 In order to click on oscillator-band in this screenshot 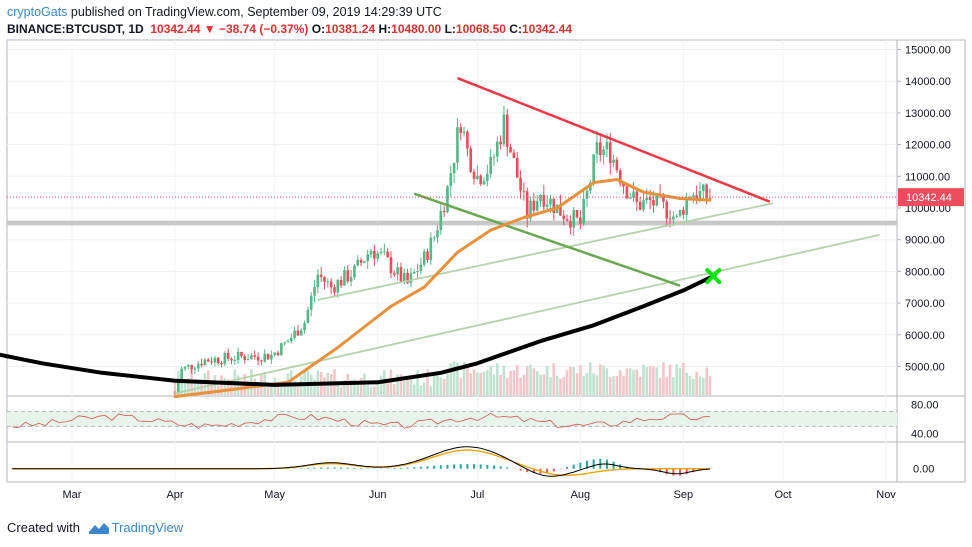, I will do `click(452, 419)`.